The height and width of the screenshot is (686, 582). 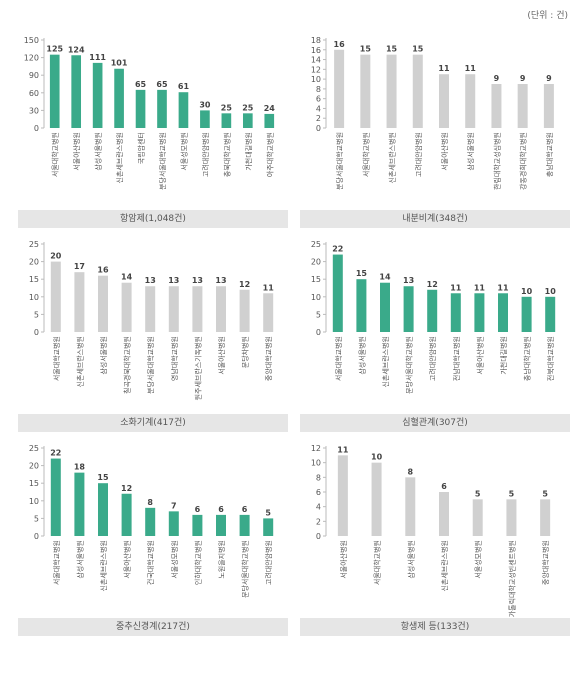 I want to click on data-label: 125, so click(x=54, y=49).